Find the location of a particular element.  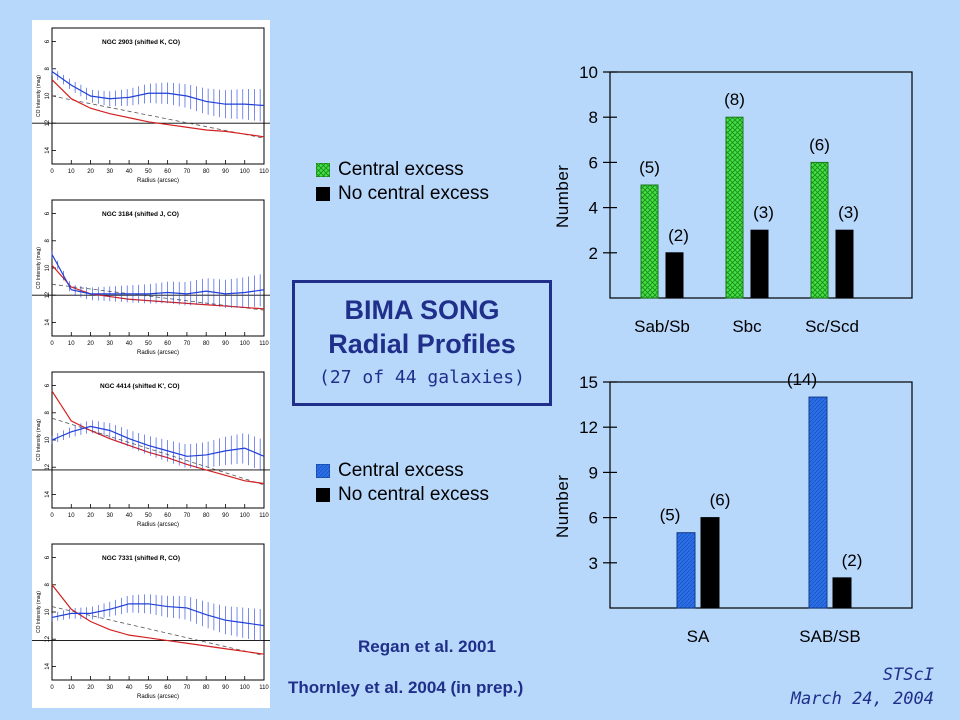

x-category-label: SAB/SB is located at coordinates (829, 636).